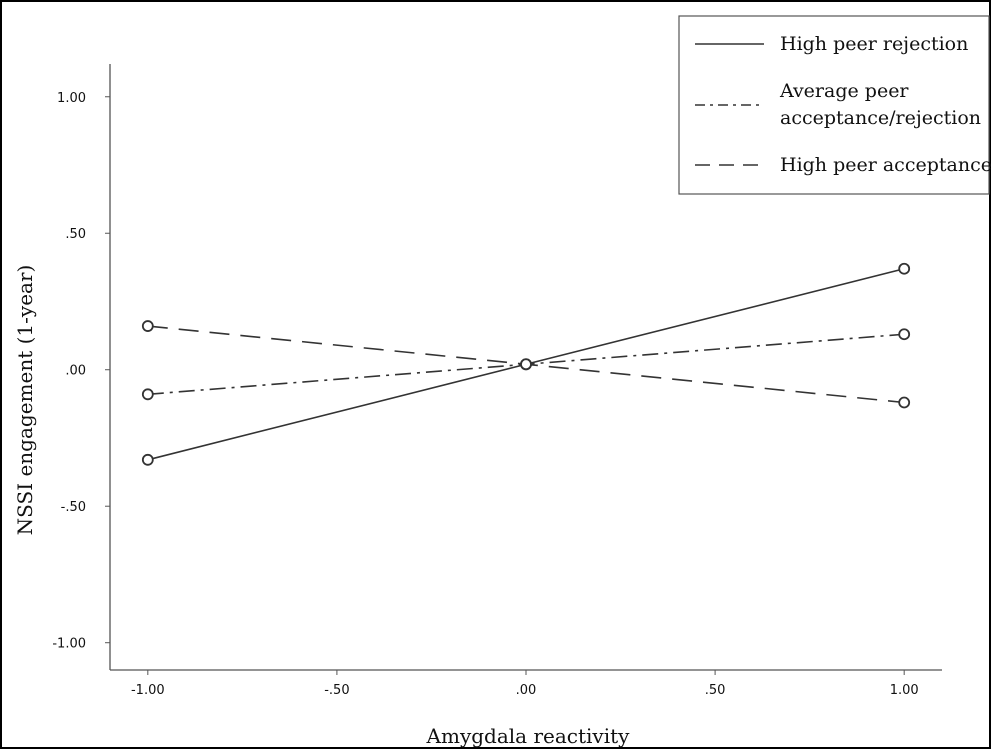  Describe the element at coordinates (73, 507) in the screenshot. I see `y-tick-label: -.50` at that location.